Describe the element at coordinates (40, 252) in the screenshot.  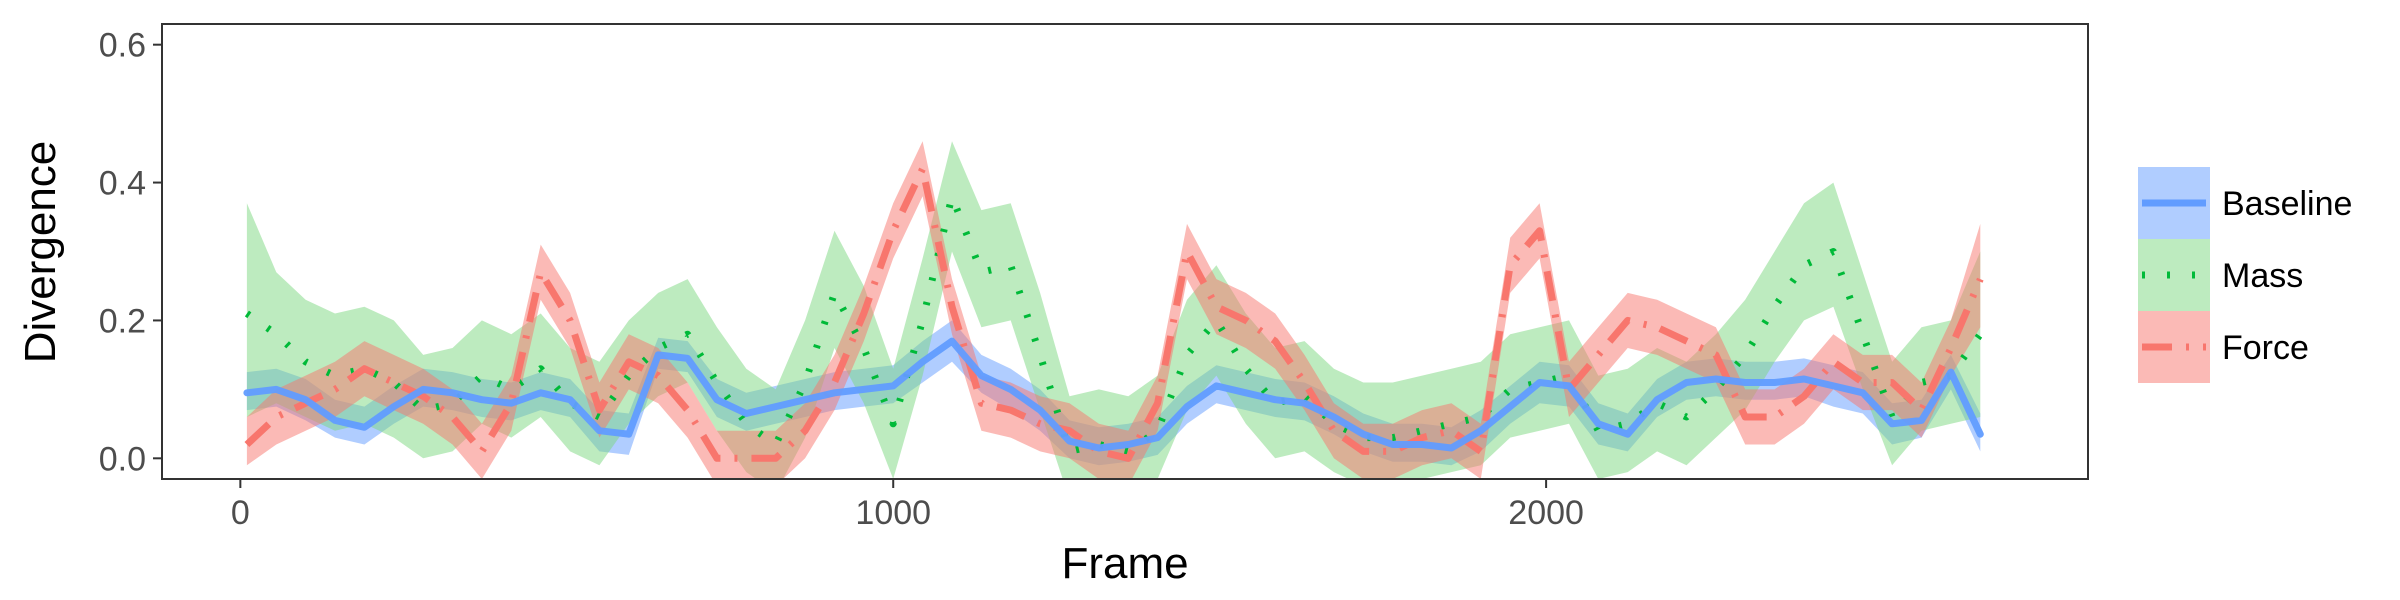
I see `y-axis-title: Divergence` at that location.